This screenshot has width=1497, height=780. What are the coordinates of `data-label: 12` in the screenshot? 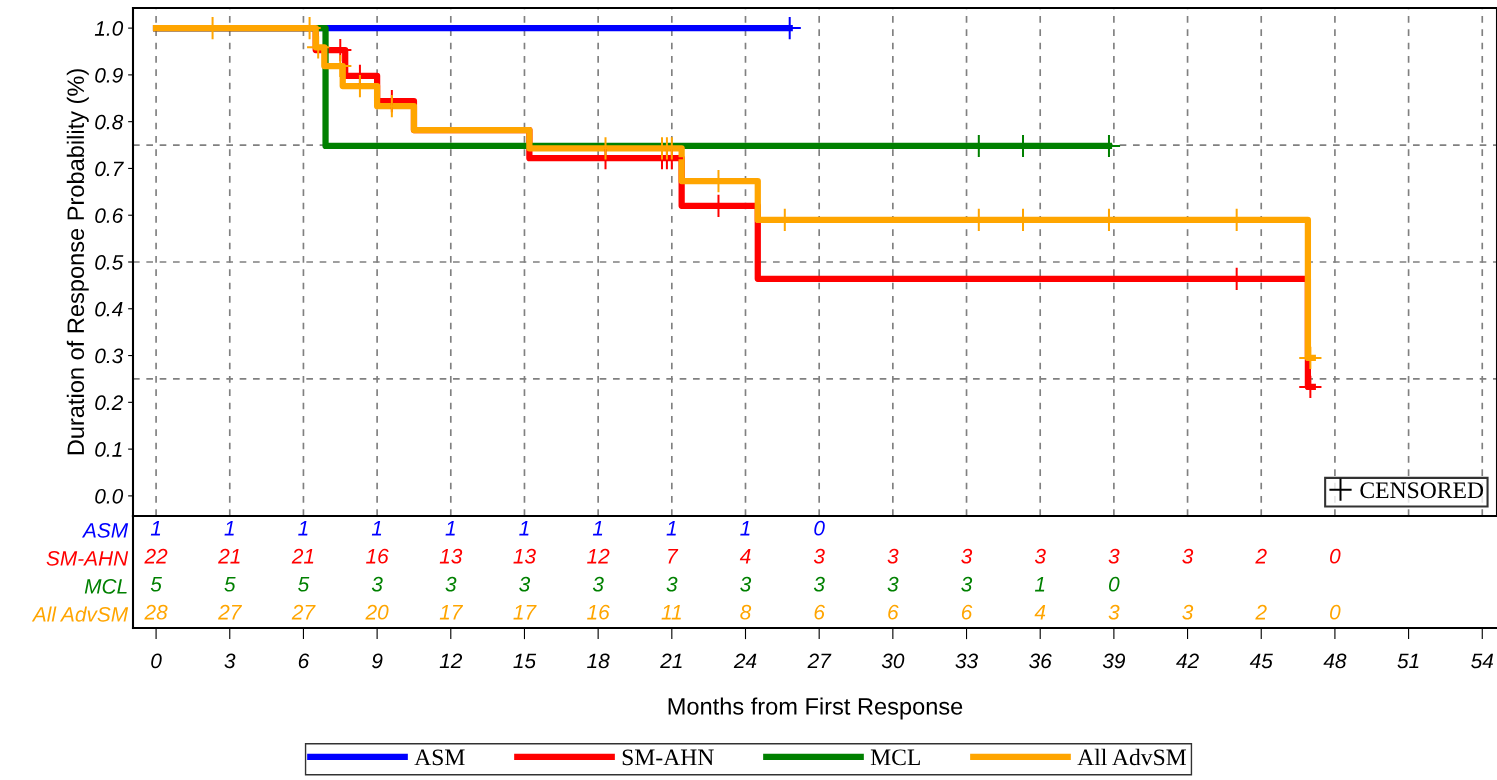 It's located at (598, 556).